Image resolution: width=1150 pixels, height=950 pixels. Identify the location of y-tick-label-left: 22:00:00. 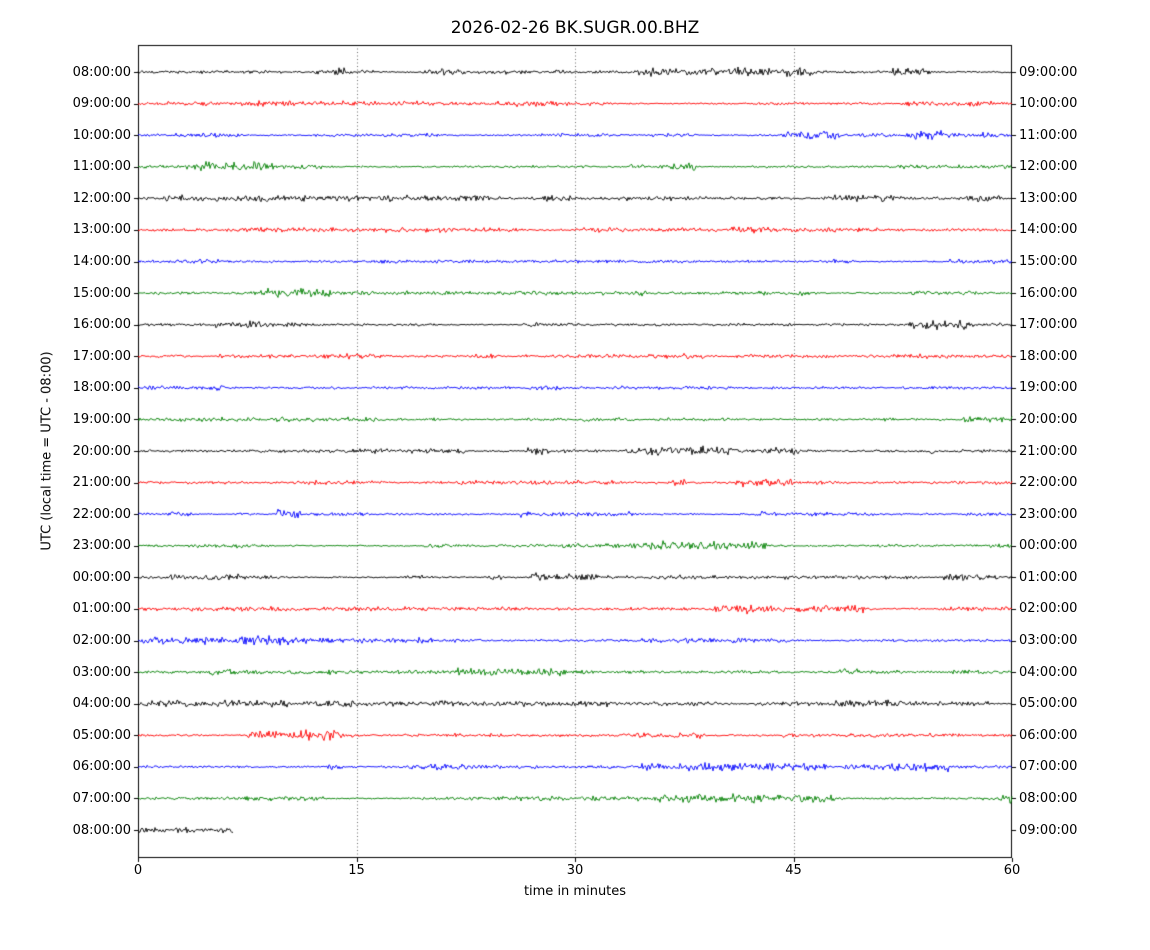
(101, 514).